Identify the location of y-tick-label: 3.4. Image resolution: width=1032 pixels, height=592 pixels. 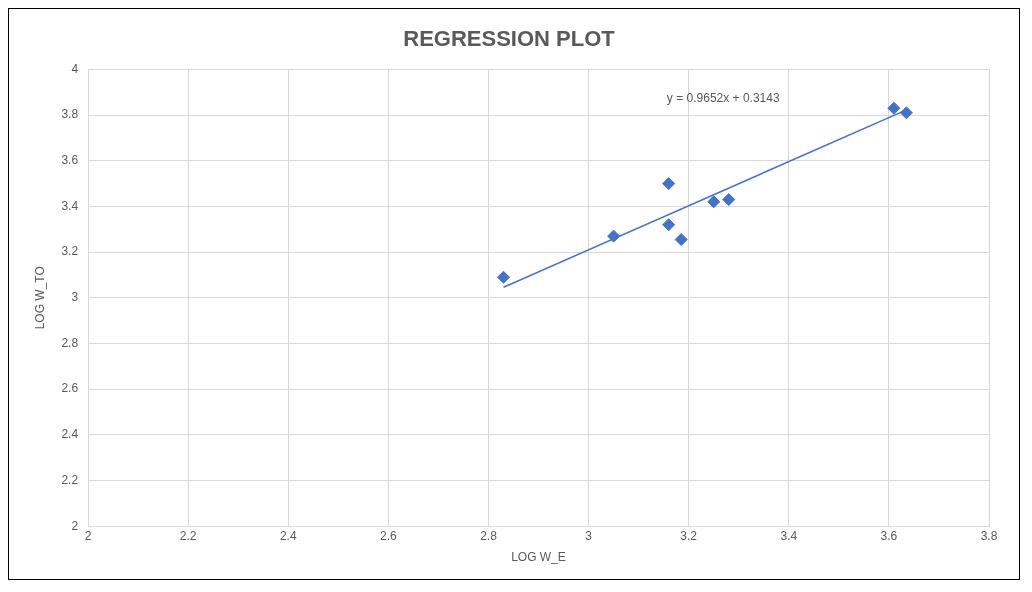
(70, 205).